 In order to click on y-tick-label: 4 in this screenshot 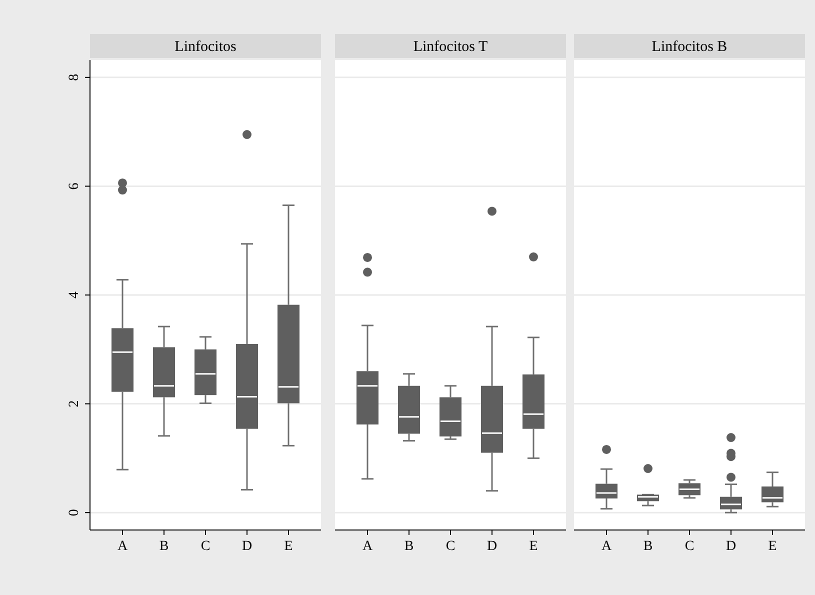, I will do `click(74, 295)`.